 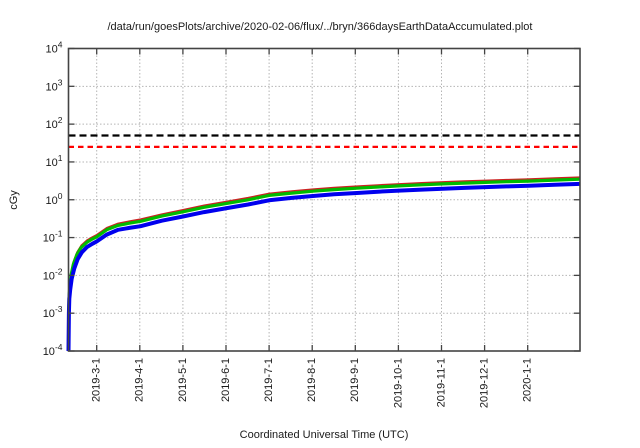 What do you see at coordinates (53, 237) in the screenshot?
I see `y-tick-label: 10⁻¹` at bounding box center [53, 237].